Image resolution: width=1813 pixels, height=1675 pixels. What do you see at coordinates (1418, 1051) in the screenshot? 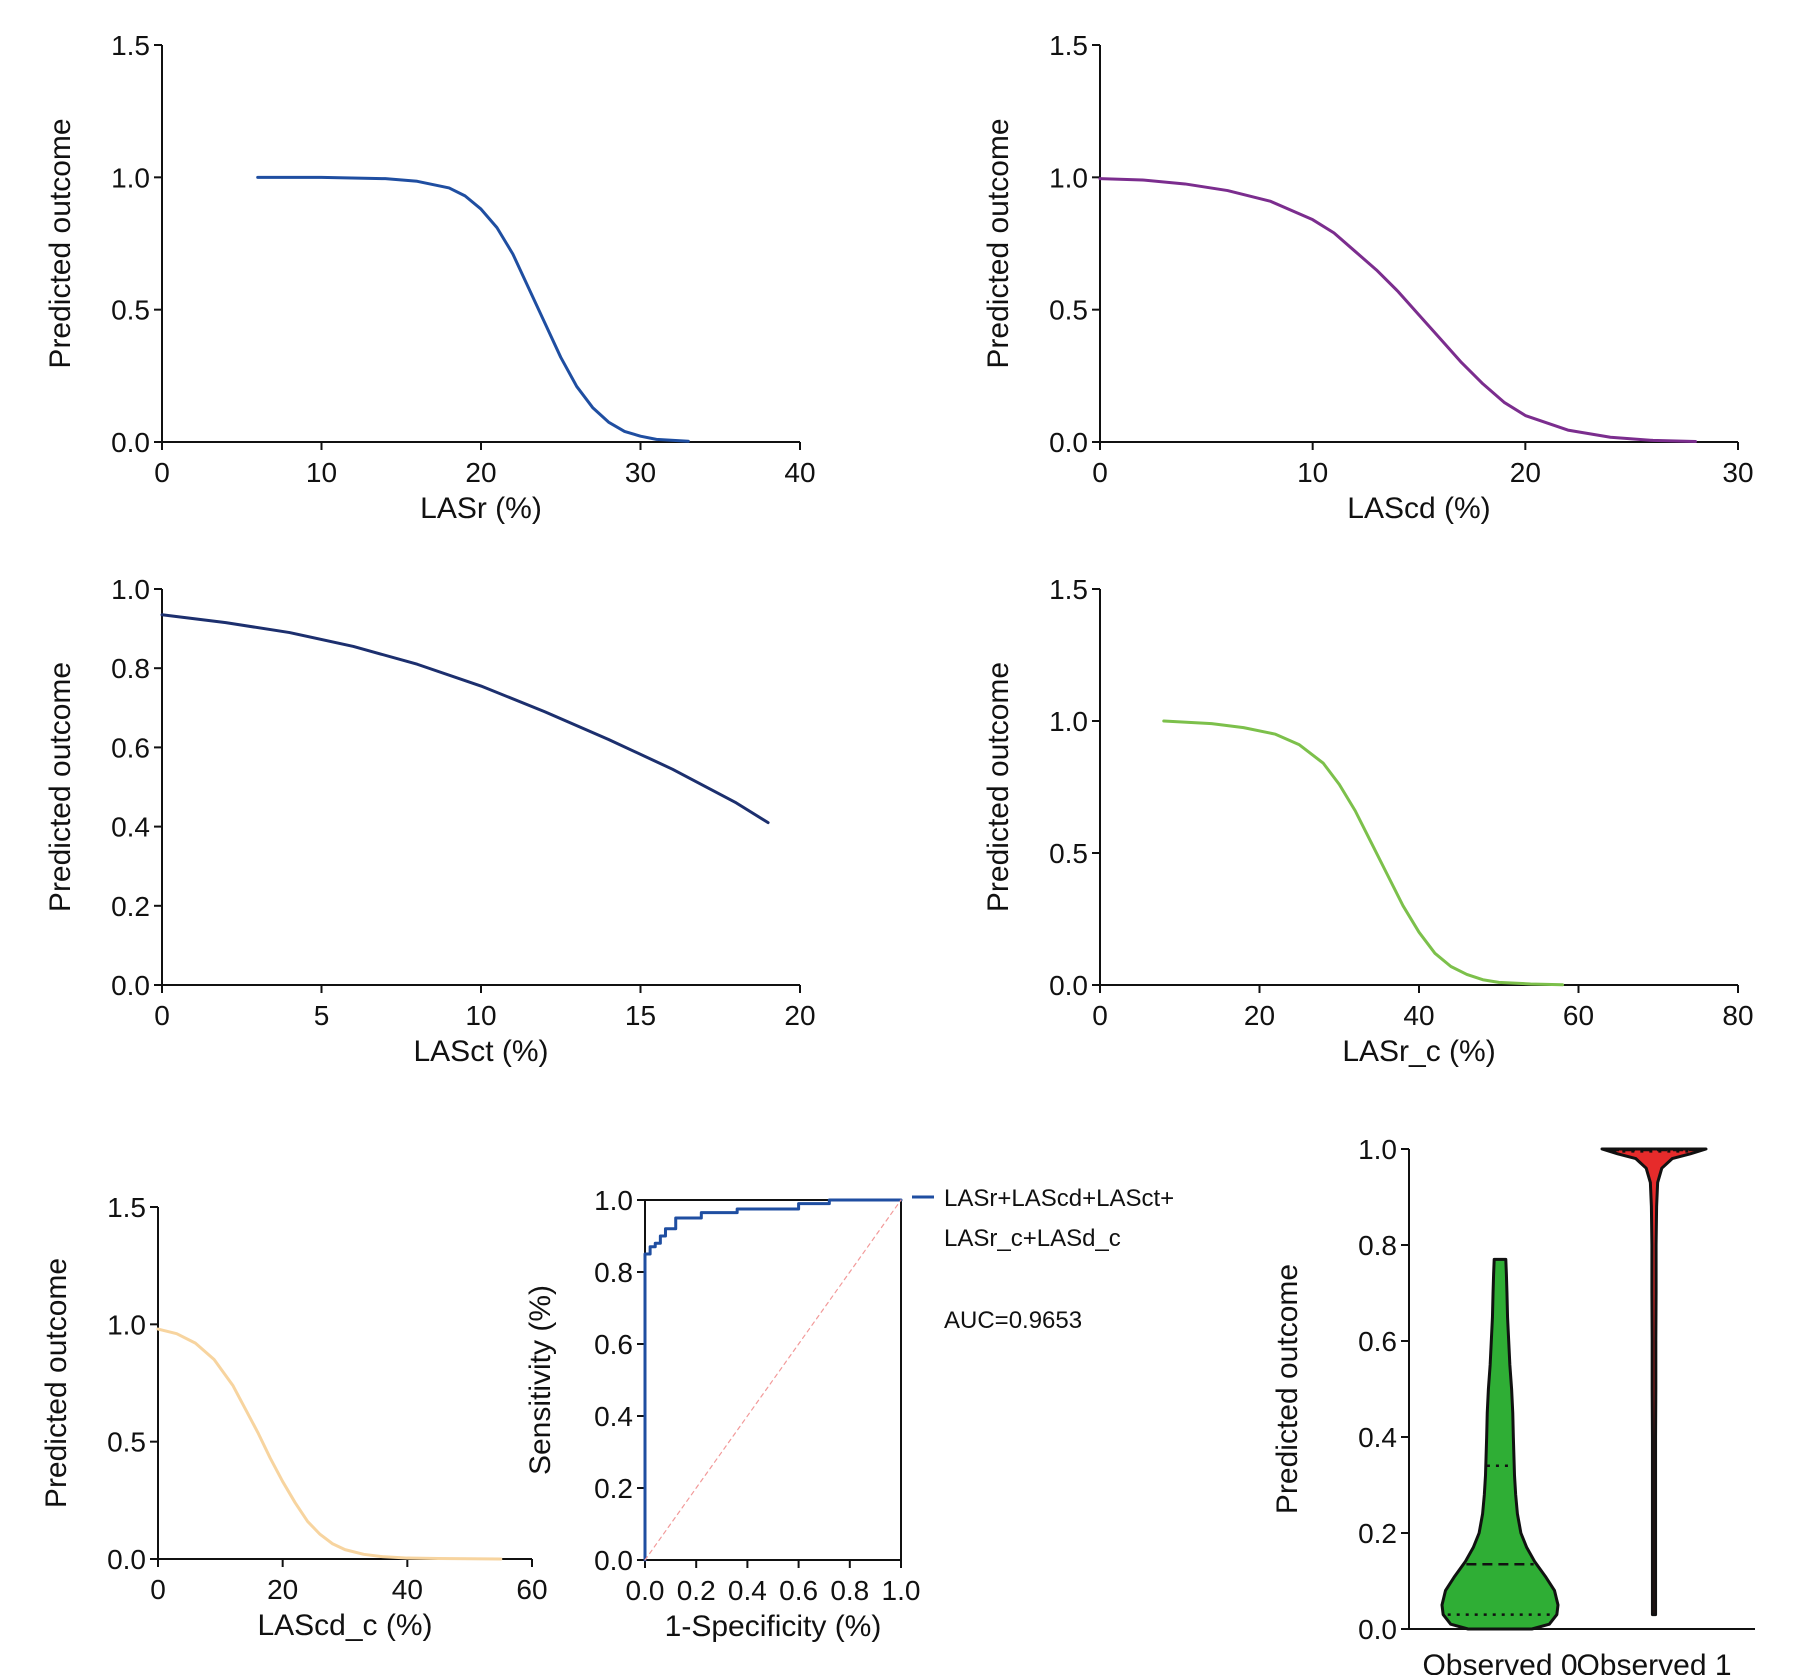
I see `x-axis-title: LASr_c (%)` at bounding box center [1418, 1051].